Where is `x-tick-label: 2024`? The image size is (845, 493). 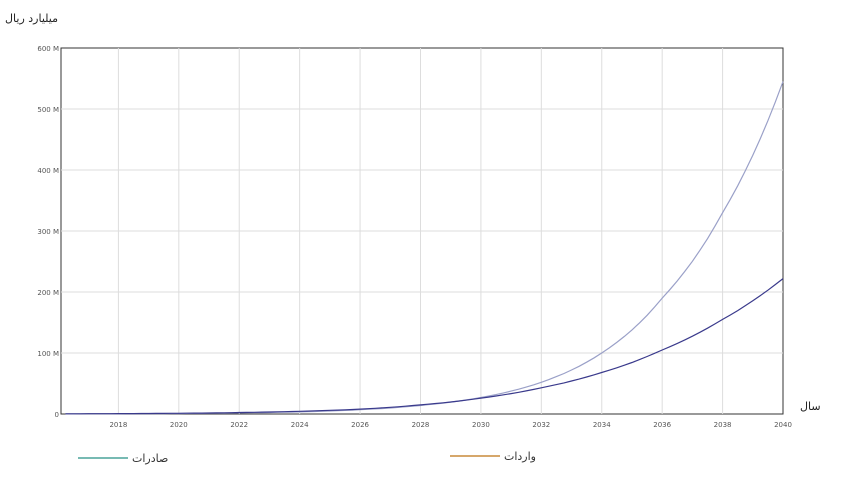
x-tick-label: 2024 is located at coordinates (300, 425).